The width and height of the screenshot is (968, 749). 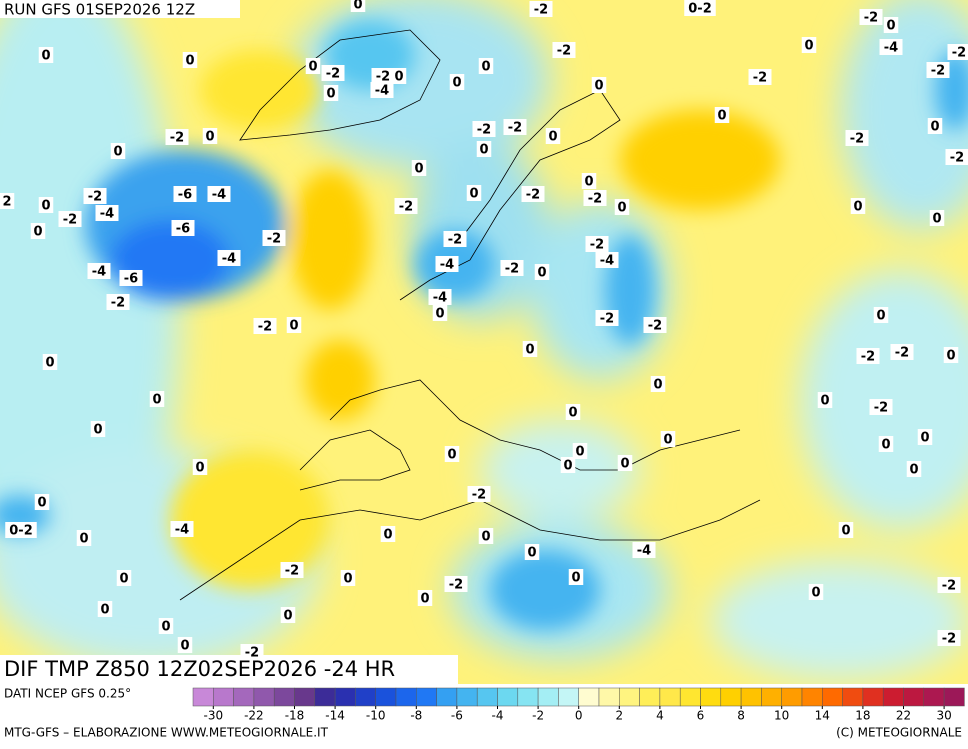 I want to click on scale-tick-label: -10, so click(x=376, y=716).